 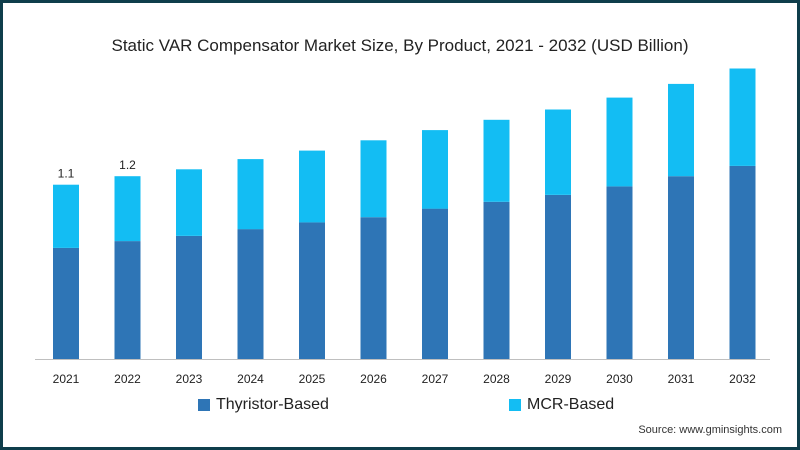 I want to click on legend-swatch-mcr, so click(x=515, y=405).